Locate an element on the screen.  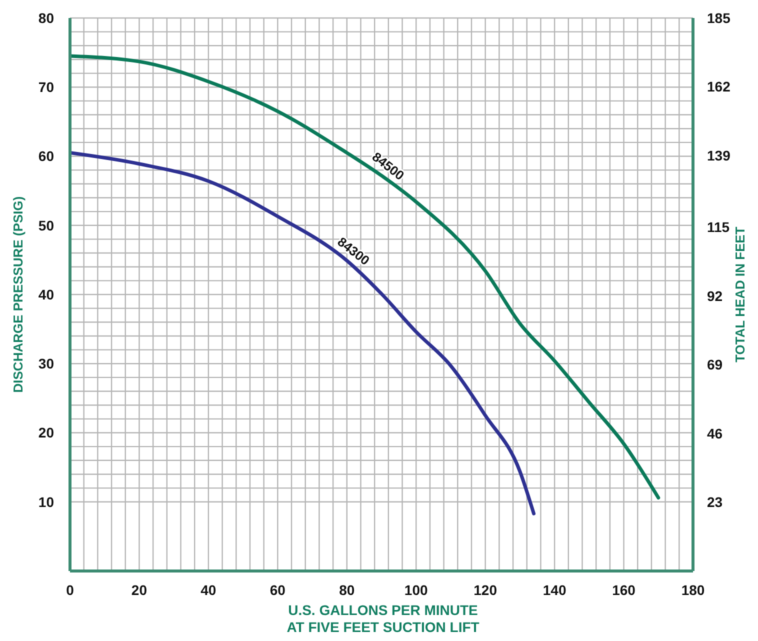
y-tick-label: 20 is located at coordinates (46, 432).